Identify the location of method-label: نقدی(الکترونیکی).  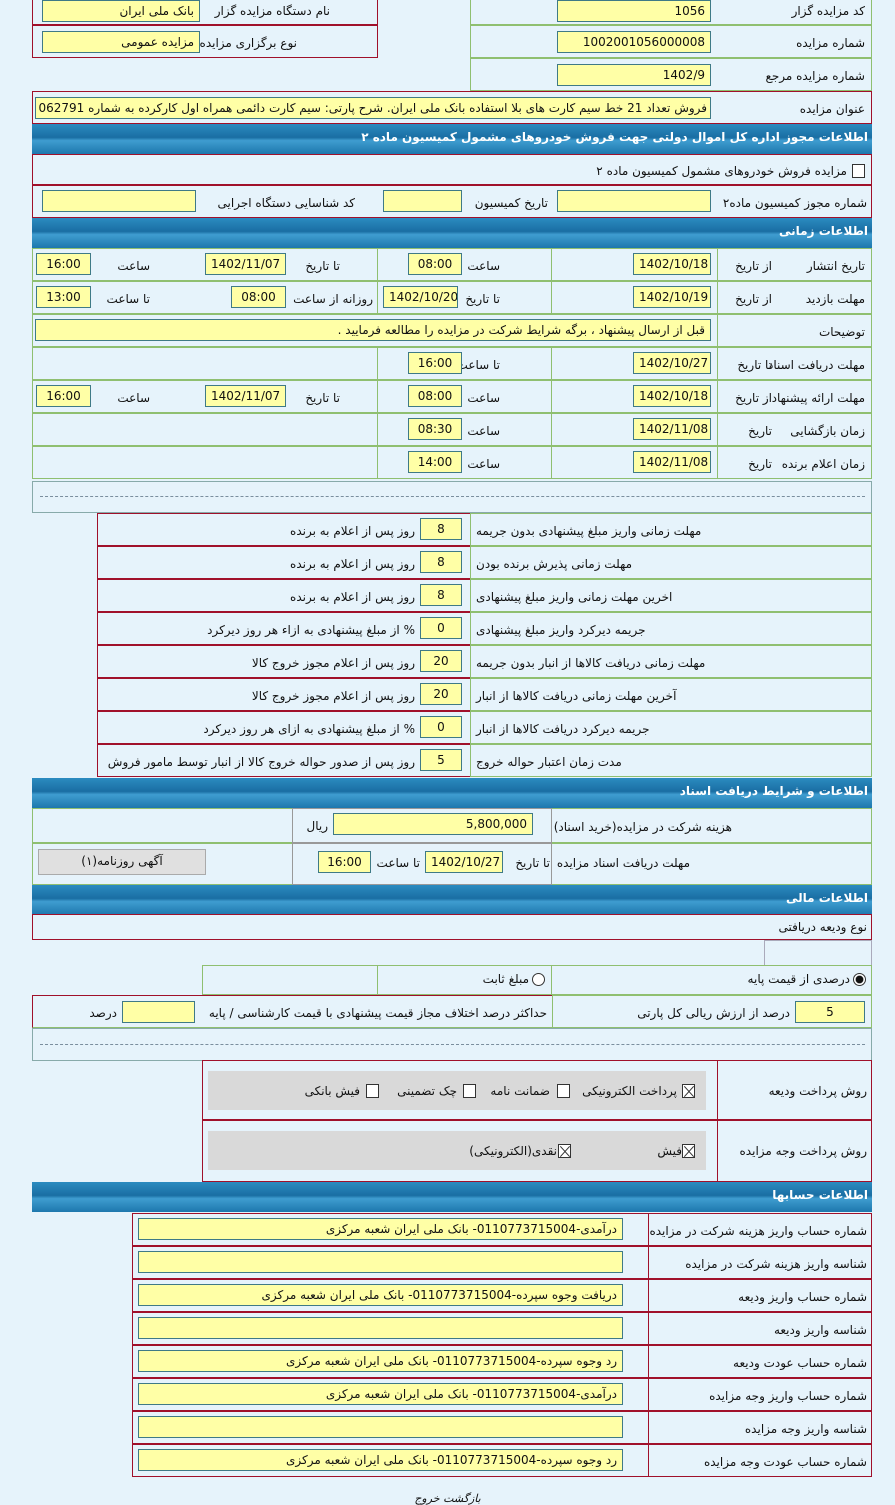
(513, 1151).